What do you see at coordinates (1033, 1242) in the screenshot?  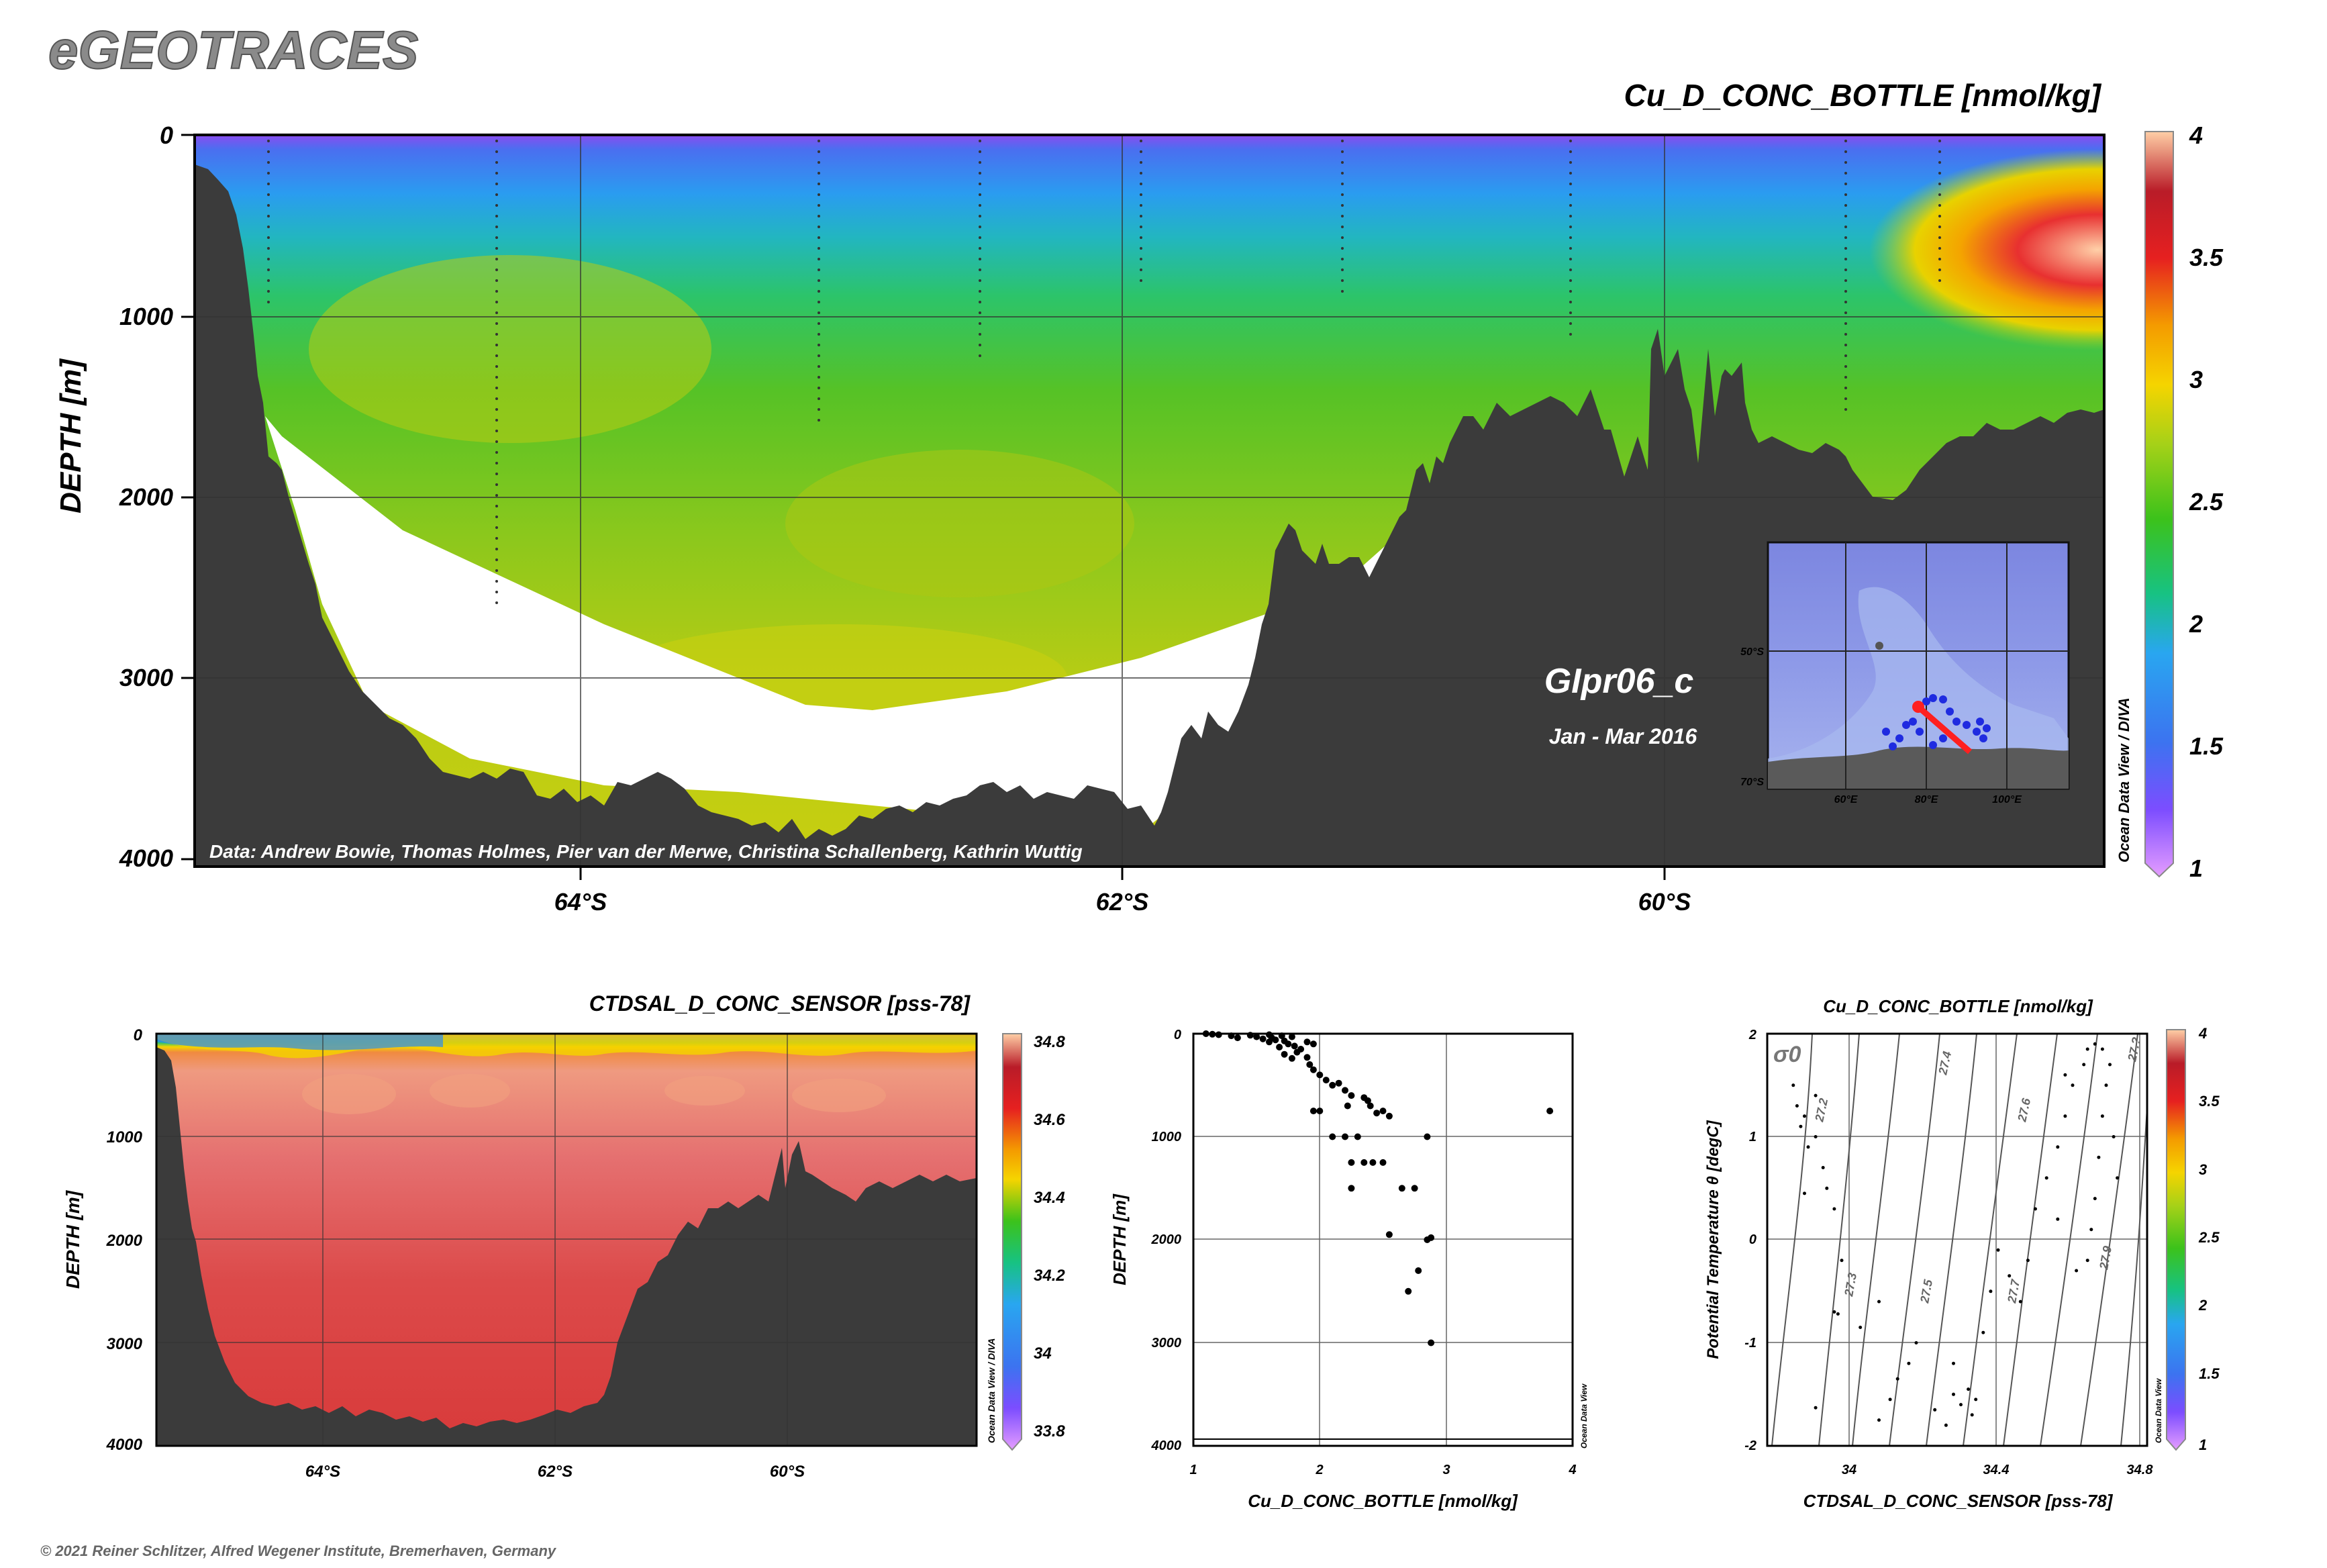 I see `sal-colorbar: 34.8 34.6 34.4 34.2 34 33.8` at bounding box center [1033, 1242].